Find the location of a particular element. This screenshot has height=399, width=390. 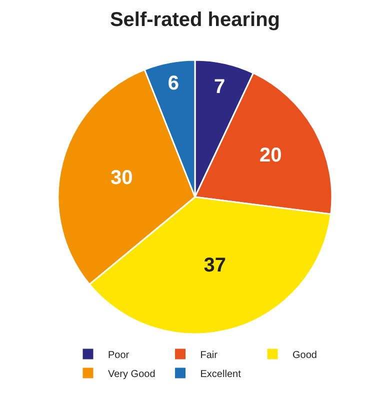

legend-label: Good is located at coordinates (304, 355).